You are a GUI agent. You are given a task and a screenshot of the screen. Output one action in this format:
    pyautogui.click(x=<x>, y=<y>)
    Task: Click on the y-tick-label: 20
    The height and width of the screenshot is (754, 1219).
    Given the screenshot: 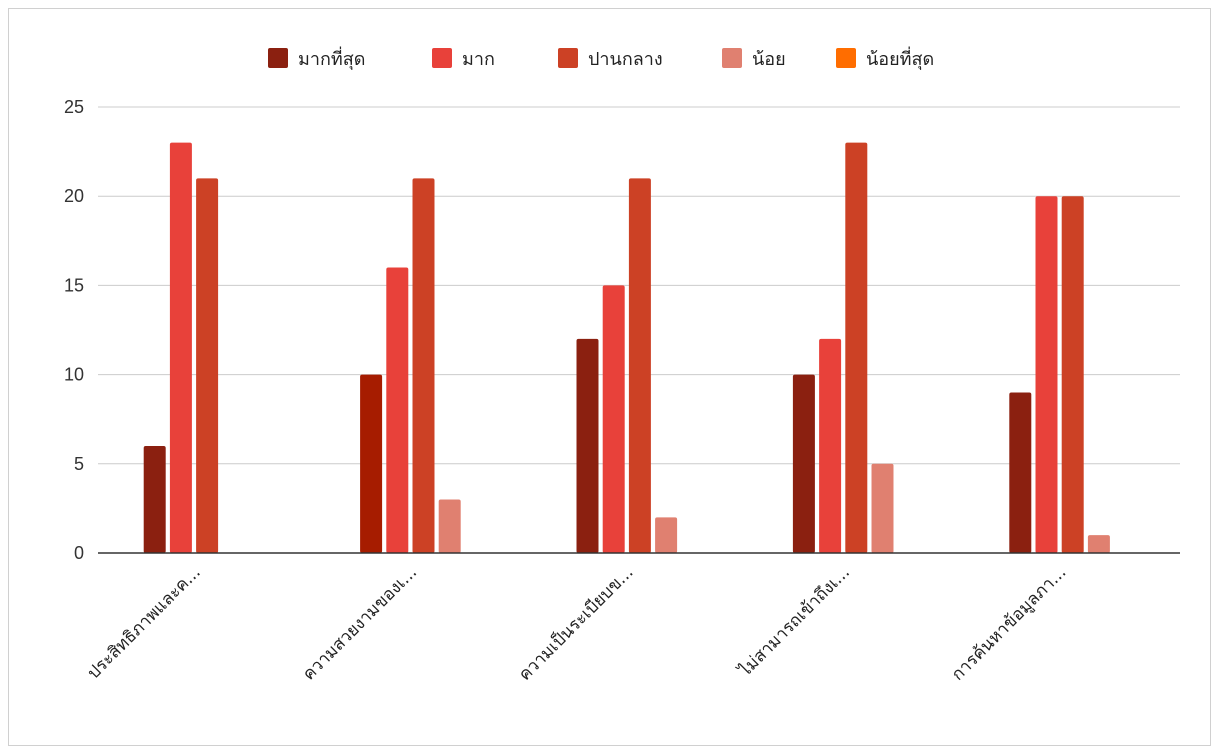 What is the action you would take?
    pyautogui.click(x=74, y=196)
    